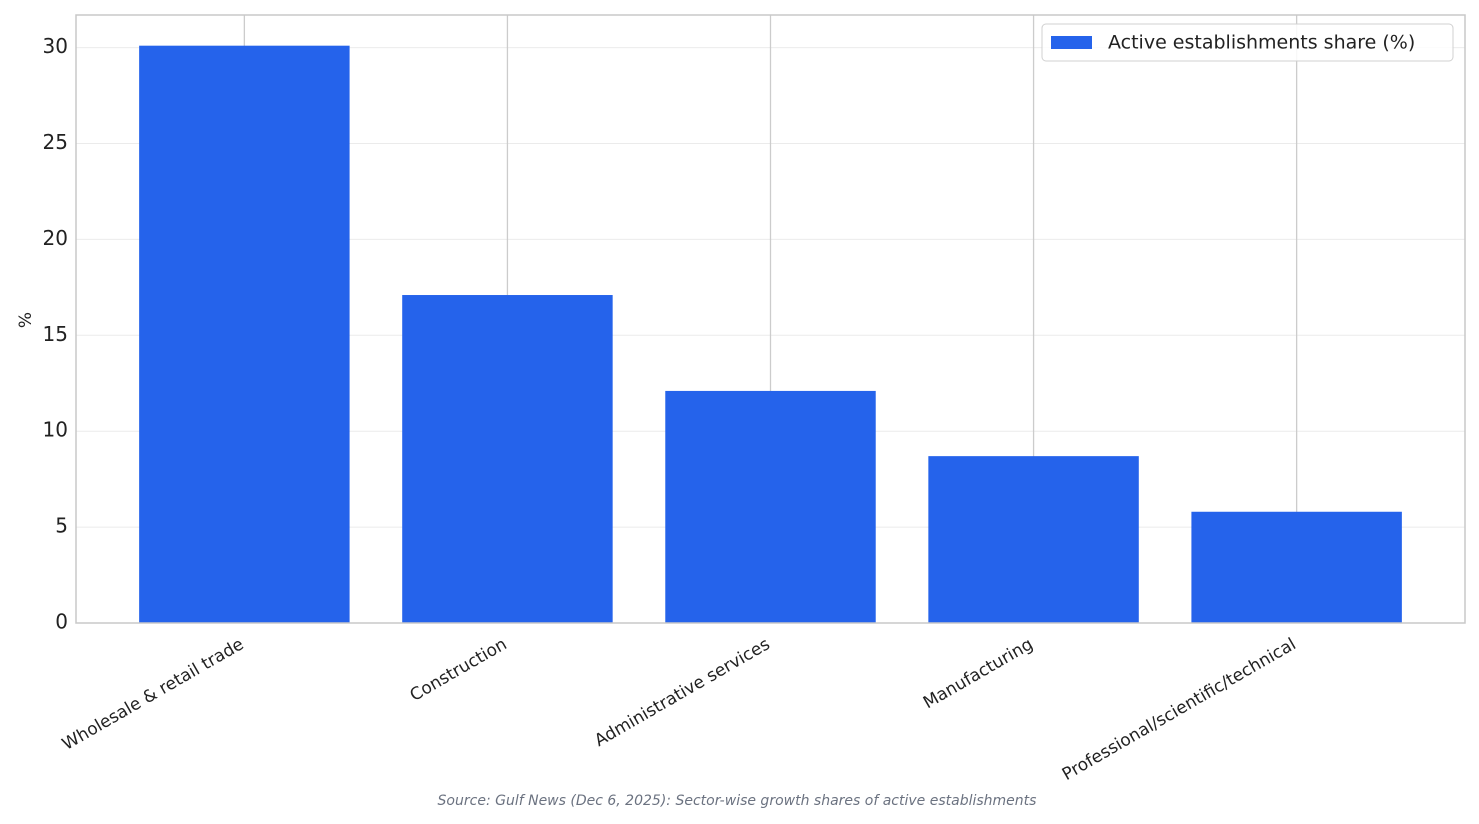 The image size is (1479, 824). I want to click on y-tick-label: 30, so click(55, 46).